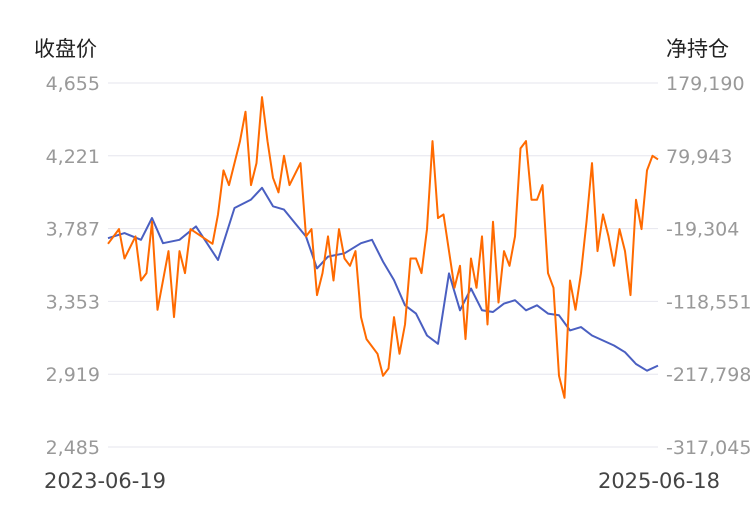  Describe the element at coordinates (73, 230) in the screenshot. I see `left-tick-label: 3,787` at that location.